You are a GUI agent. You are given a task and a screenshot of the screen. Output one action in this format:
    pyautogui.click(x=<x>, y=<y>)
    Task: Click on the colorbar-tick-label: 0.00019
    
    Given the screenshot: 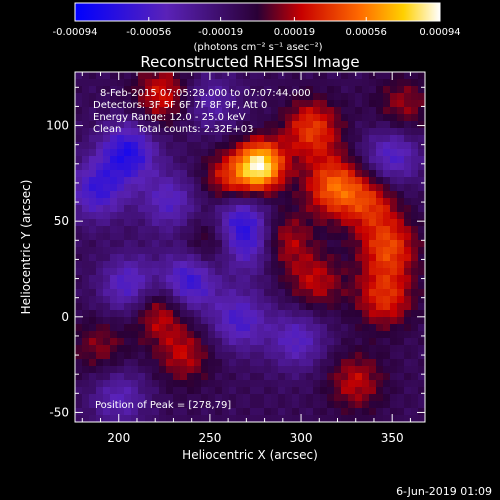 What is the action you would take?
    pyautogui.click(x=294, y=32)
    